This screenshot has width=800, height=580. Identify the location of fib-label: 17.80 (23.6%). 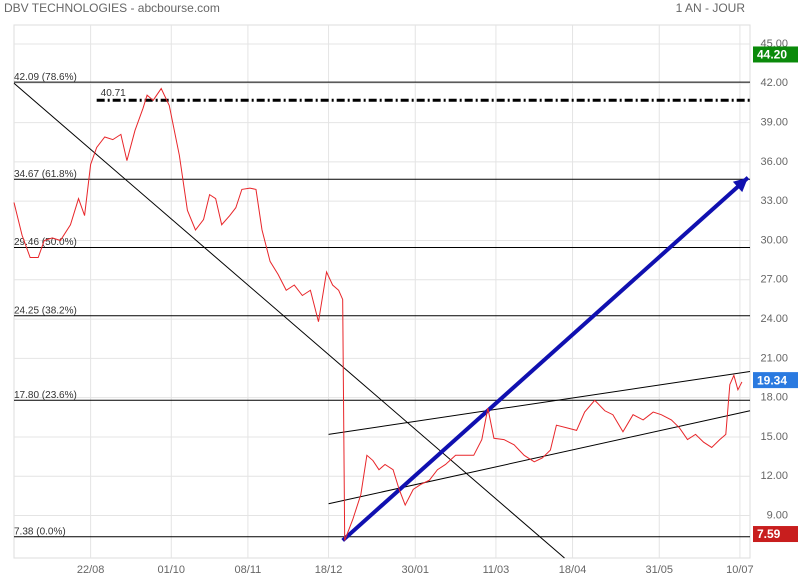
(45, 395).